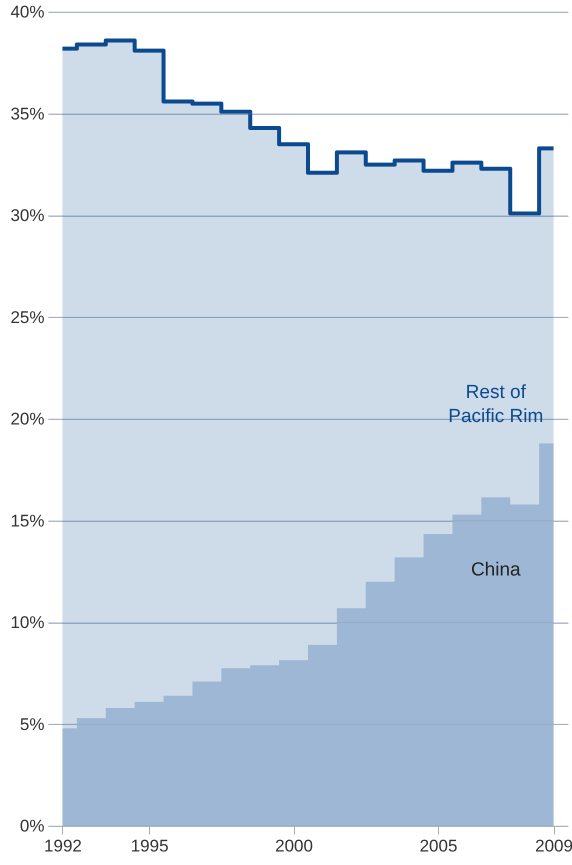 This screenshot has height=865, width=572. Describe the element at coordinates (27, 520) in the screenshot. I see `y-tick-label: 15%` at that location.